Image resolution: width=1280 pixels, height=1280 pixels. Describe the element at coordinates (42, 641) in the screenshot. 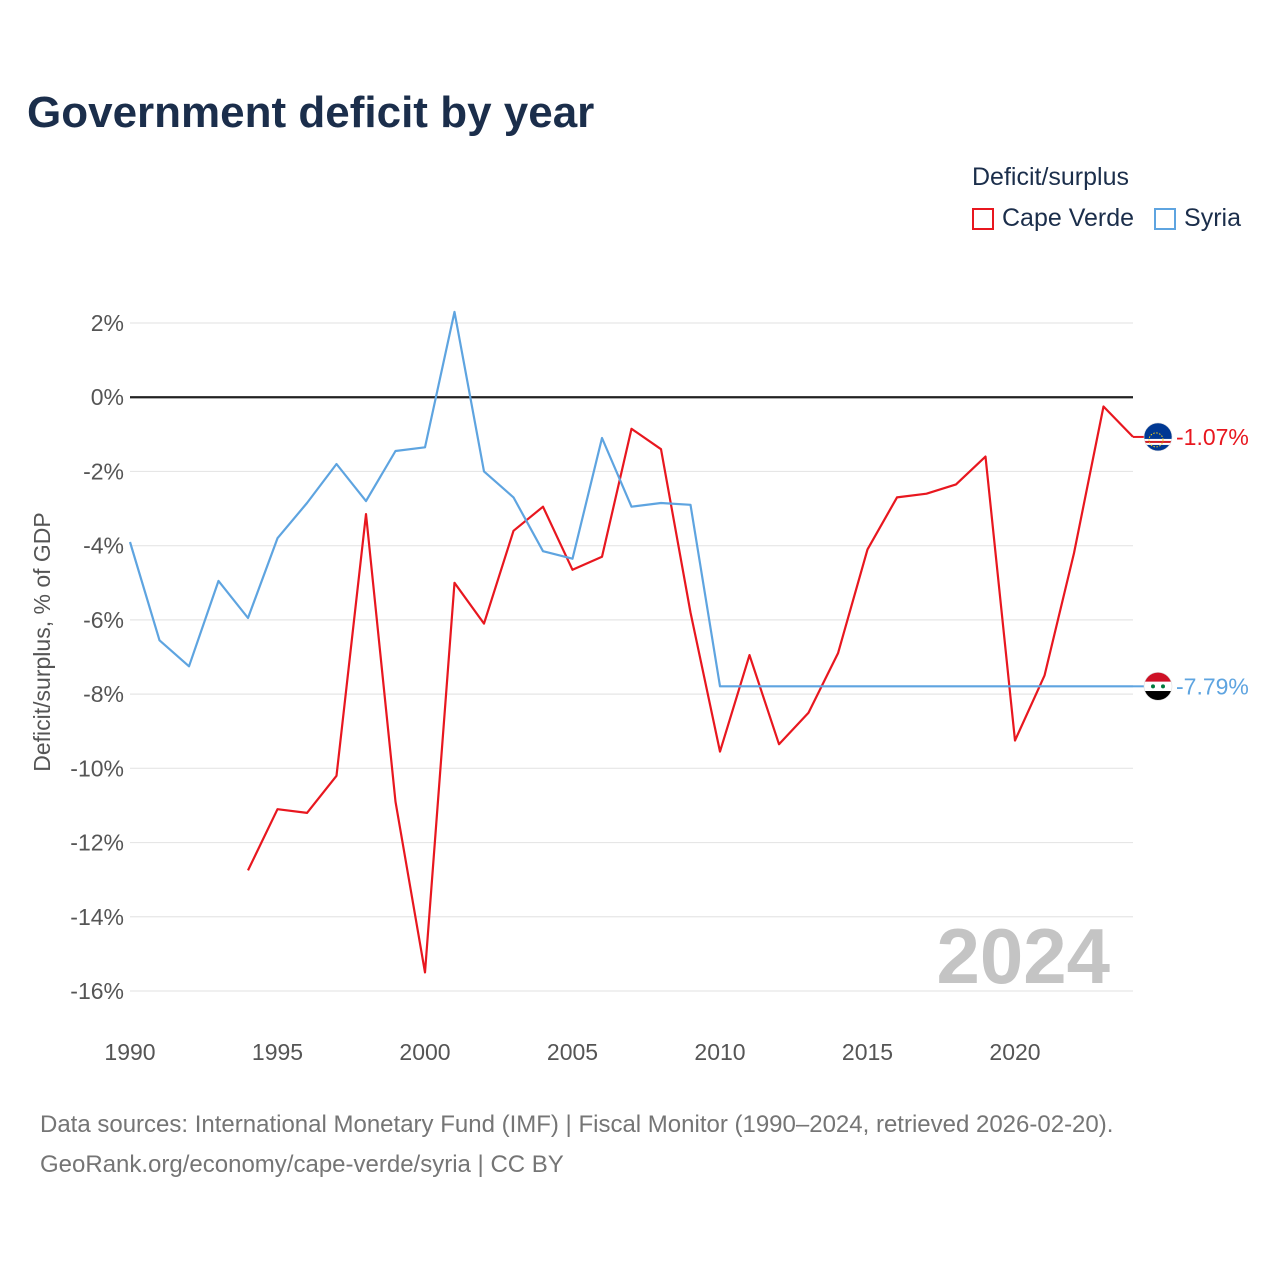

I see `y-axis-label: Deficit/surplus, % of GDP` at that location.